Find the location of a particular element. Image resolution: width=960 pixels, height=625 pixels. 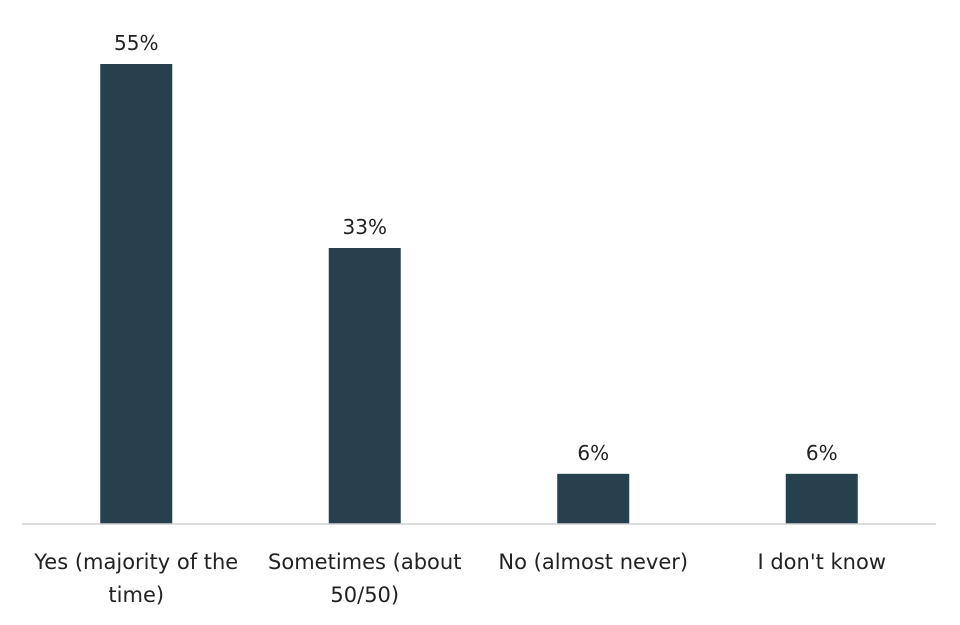

category-label-3: No (almost never) is located at coordinates (593, 562).